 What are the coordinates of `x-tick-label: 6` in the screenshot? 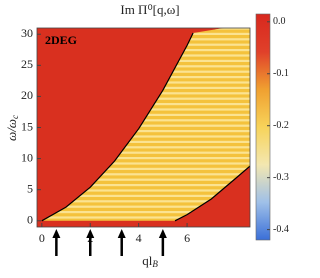 It's located at (187, 238).